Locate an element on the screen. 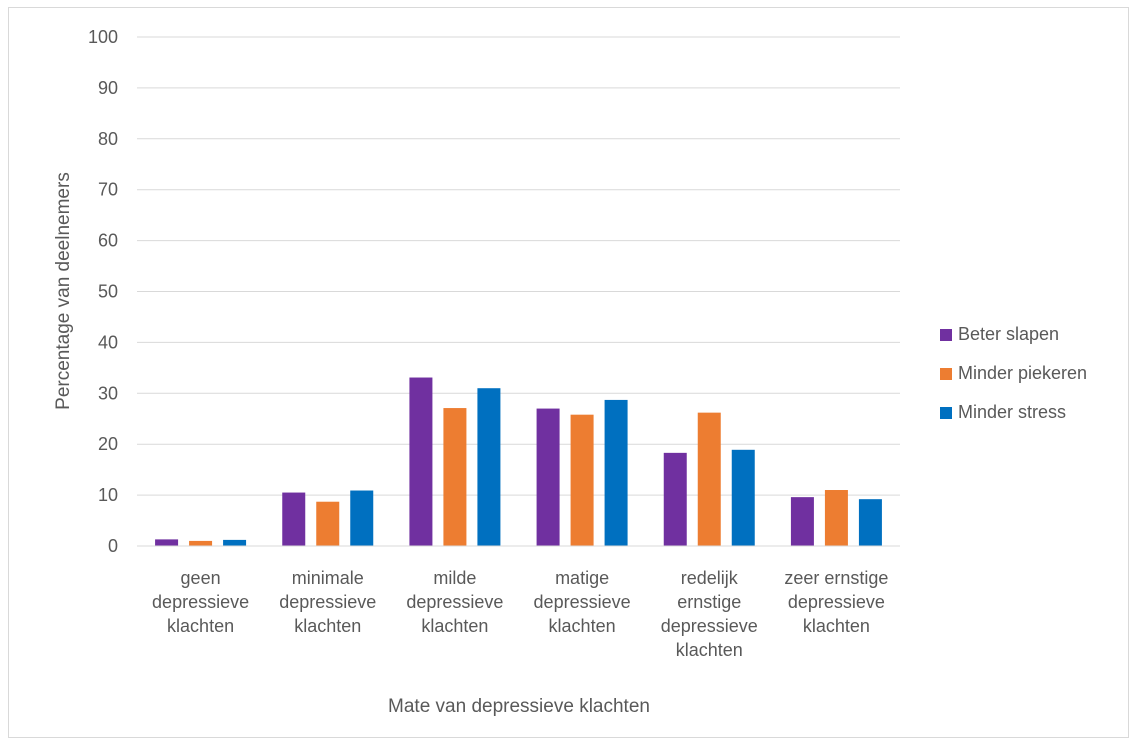  x-axis-title: Mate van depressieve klachten is located at coordinates (519, 706).